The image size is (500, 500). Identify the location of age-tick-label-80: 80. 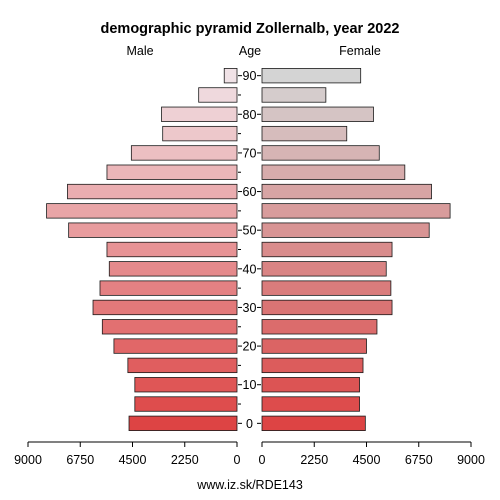
(250, 115).